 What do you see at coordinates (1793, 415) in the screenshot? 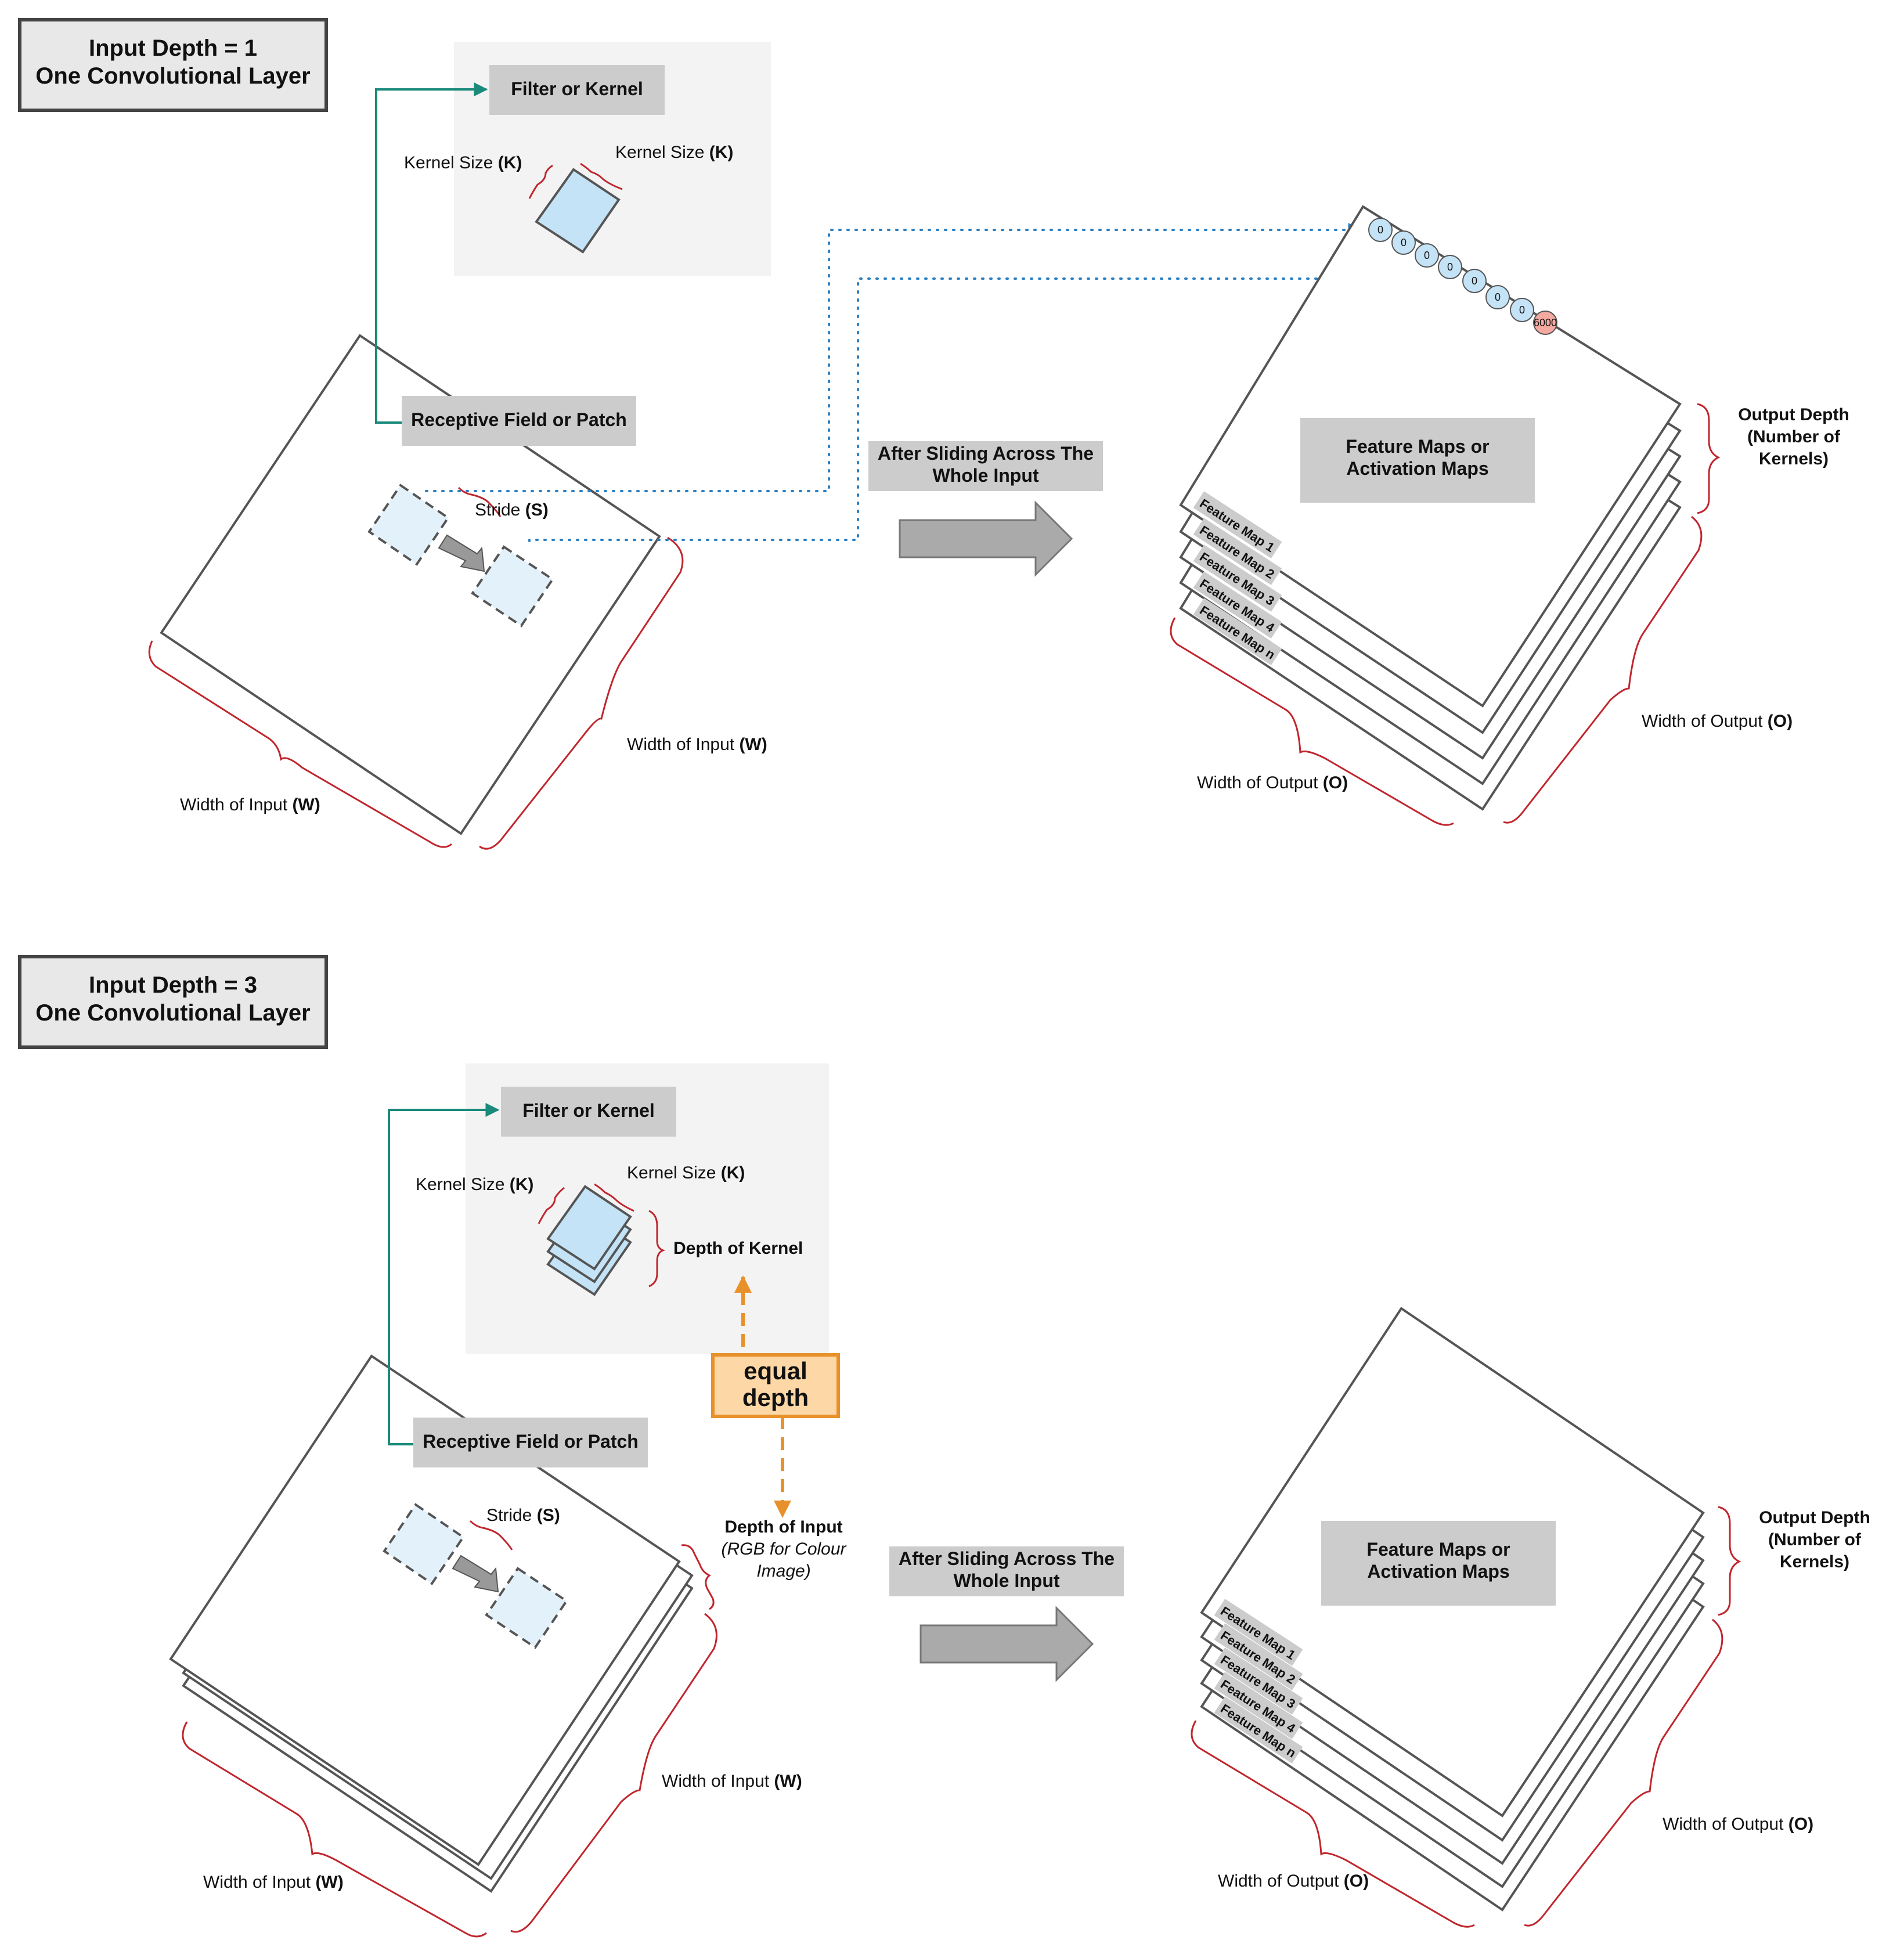
I see `output-depth-line1-top: Output Depth` at bounding box center [1793, 415].